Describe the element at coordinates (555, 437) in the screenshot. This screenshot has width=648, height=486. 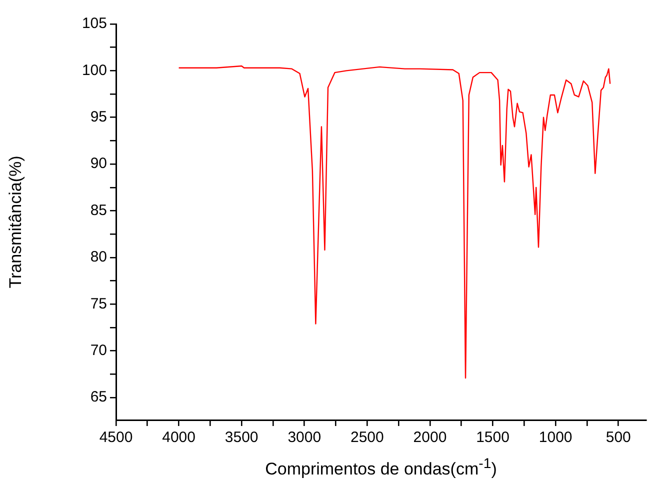
I see `x-tick-label: 1000` at that location.